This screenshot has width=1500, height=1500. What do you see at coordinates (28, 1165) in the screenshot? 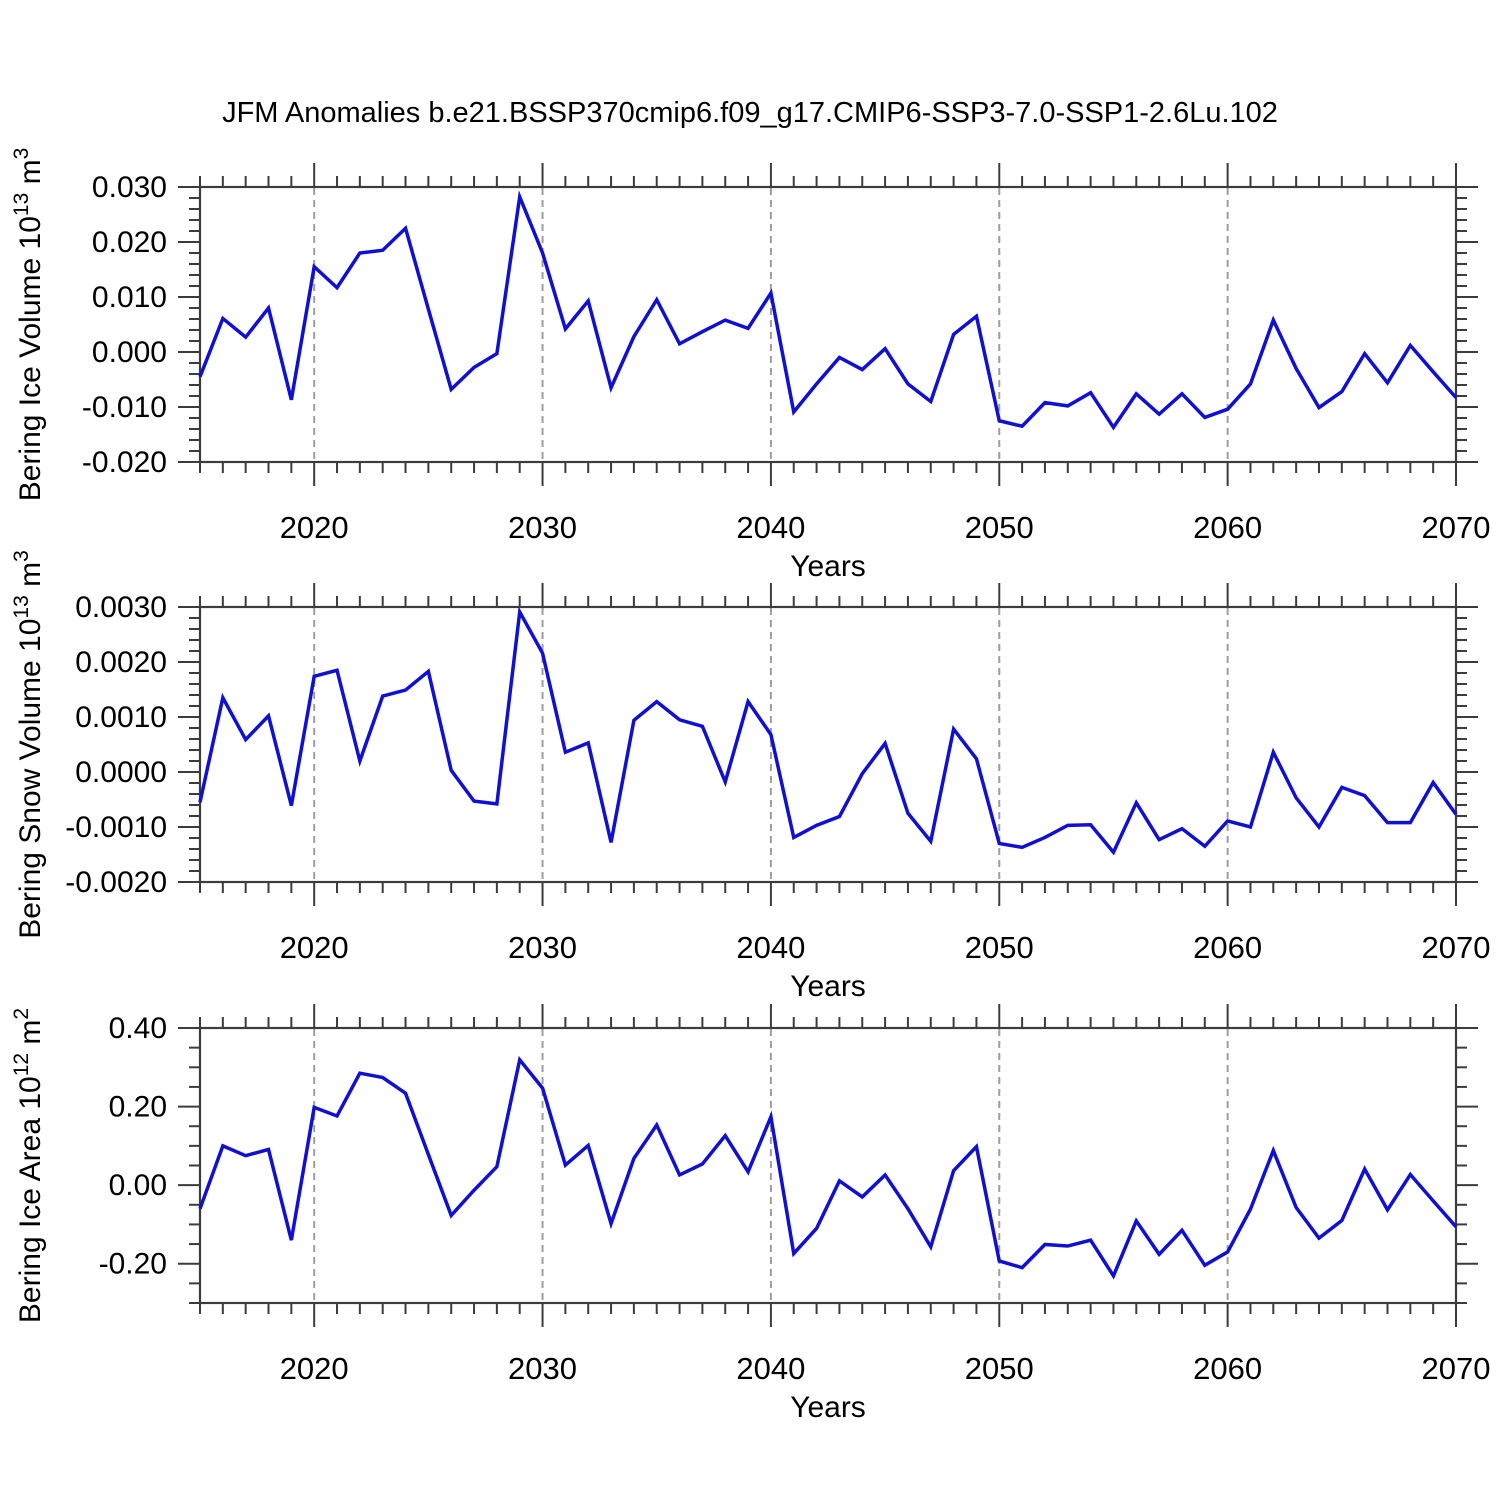
I see `y-axis-title: Bering Ice Area 1012 m2` at bounding box center [28, 1165].